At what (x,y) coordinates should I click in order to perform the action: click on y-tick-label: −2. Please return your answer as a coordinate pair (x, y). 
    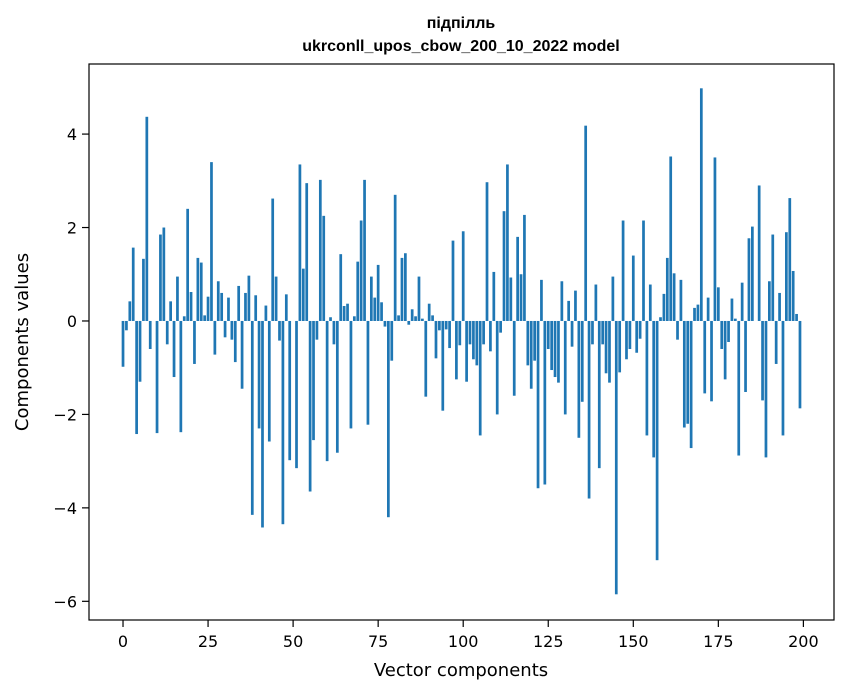
    Looking at the image, I should click on (65, 414).